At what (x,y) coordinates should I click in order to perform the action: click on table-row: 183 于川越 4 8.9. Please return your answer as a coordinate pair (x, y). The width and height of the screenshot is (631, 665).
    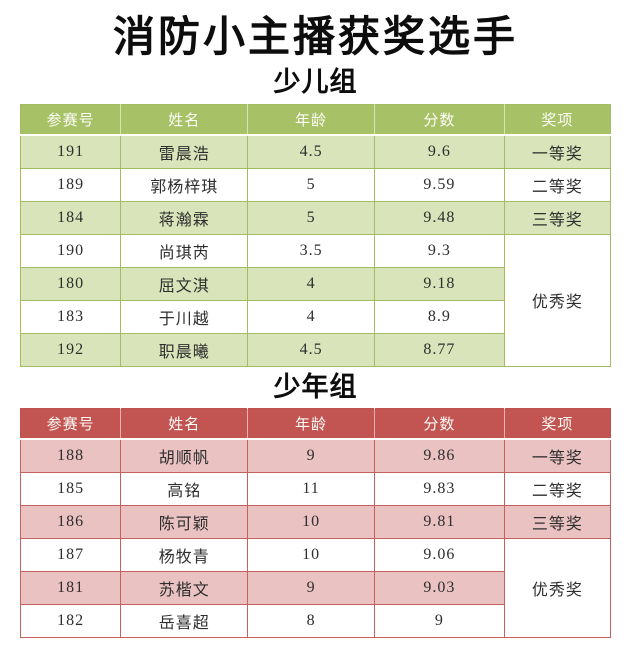
    Looking at the image, I should click on (315, 316).